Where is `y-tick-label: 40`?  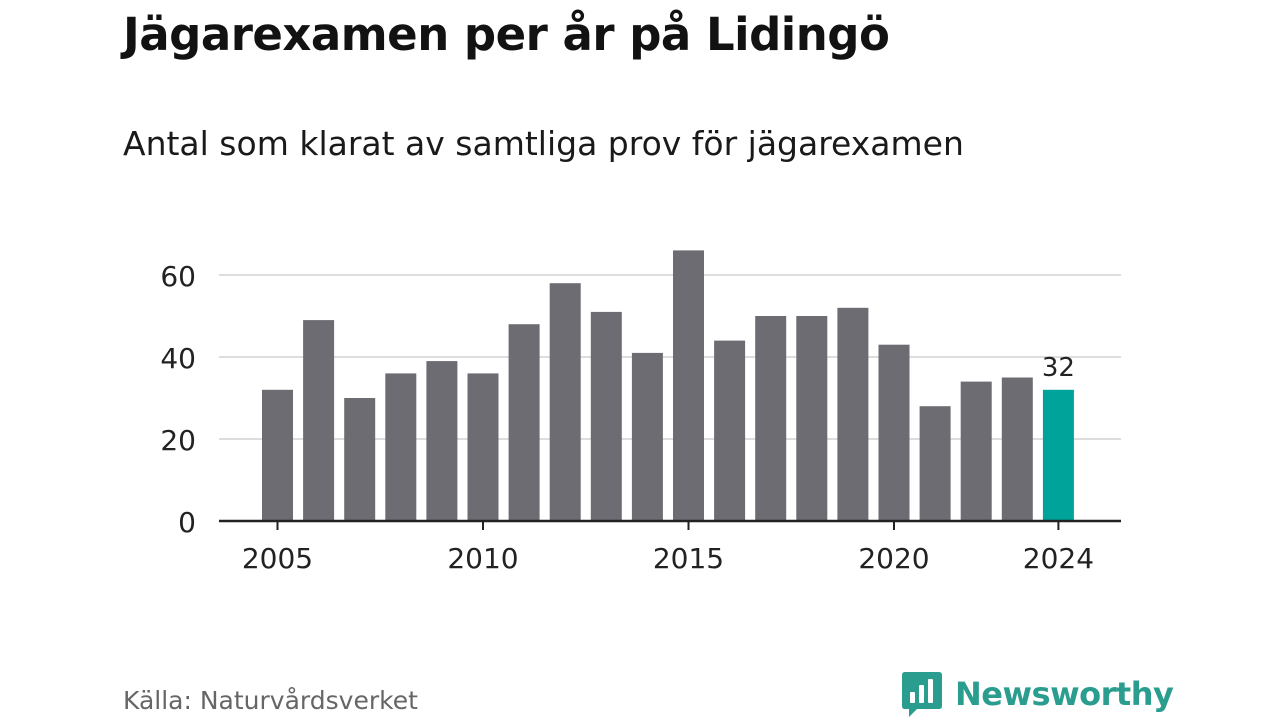
y-tick-label: 40 is located at coordinates (178, 358).